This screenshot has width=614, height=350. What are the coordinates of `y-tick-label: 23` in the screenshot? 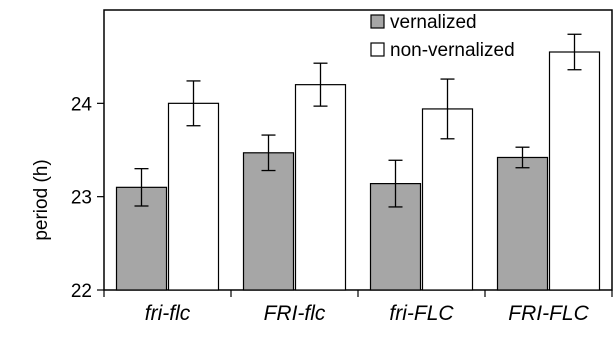 It's located at (81, 198).